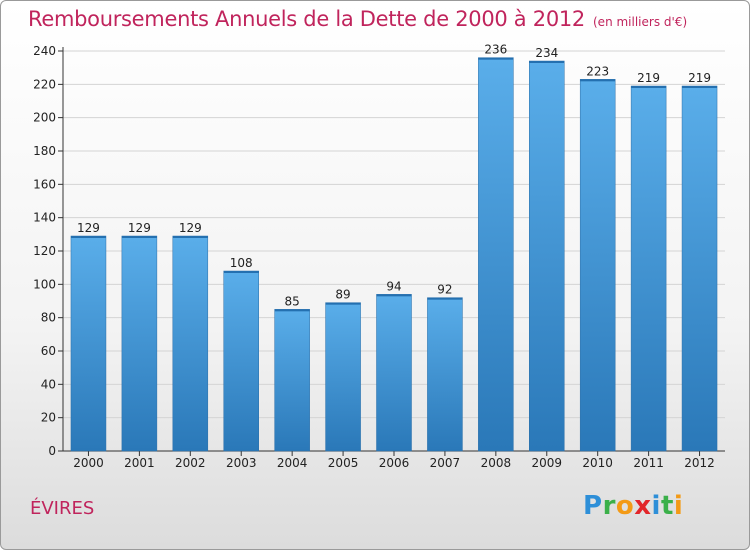 The image size is (750, 550). What do you see at coordinates (496, 463) in the screenshot?
I see `x-tick-label-2008: 2008` at bounding box center [496, 463].